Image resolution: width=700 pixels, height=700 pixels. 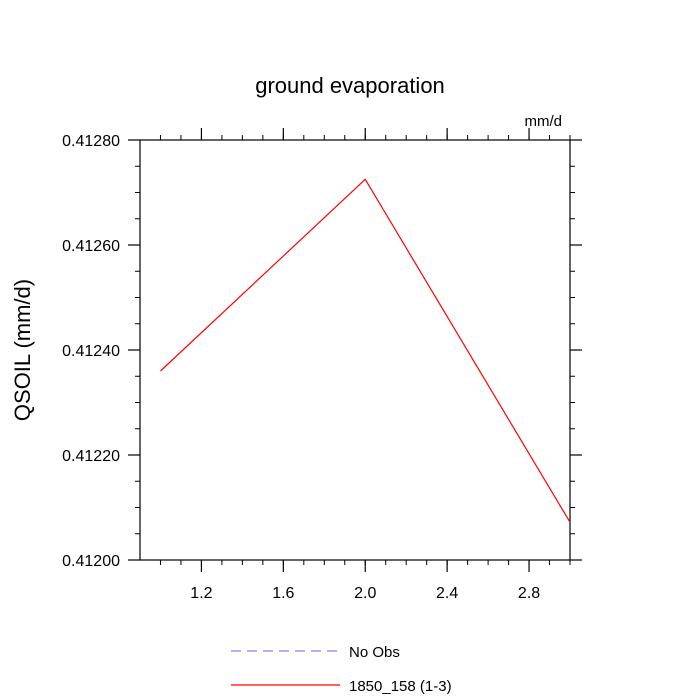 I want to click on x-tick-label: 2.0, so click(x=365, y=593).